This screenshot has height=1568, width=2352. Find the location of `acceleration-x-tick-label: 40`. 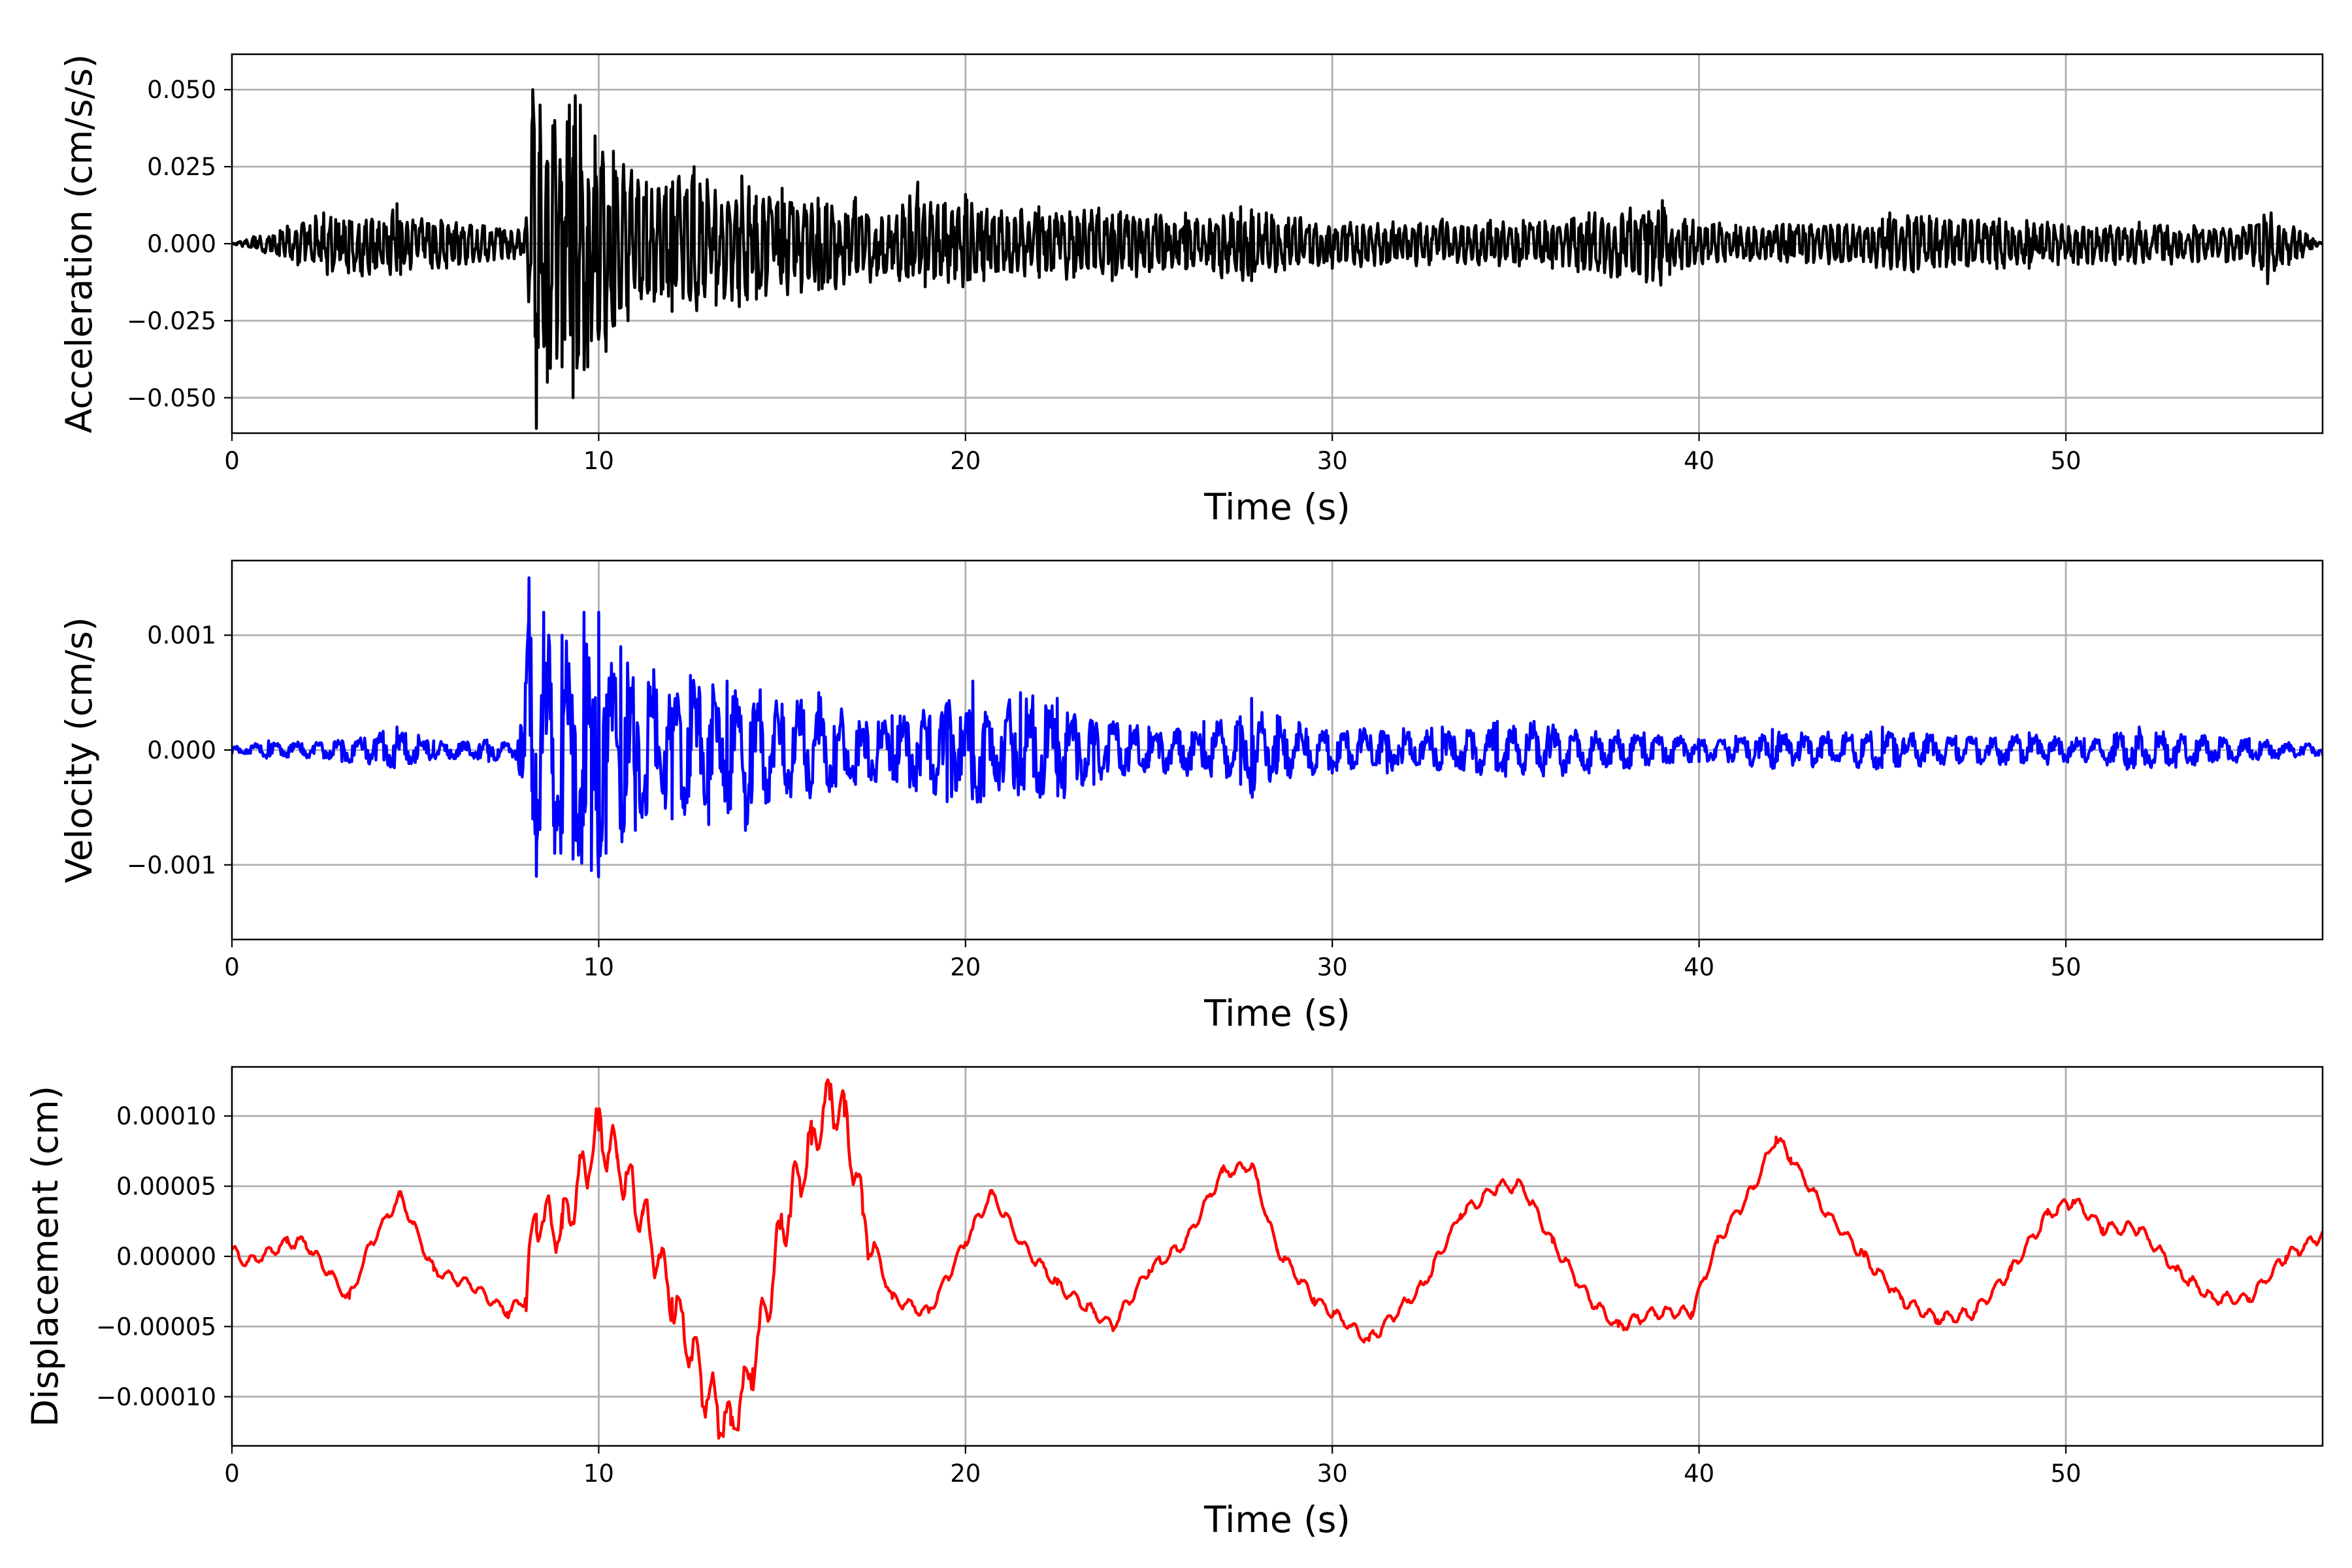

acceleration-x-tick-label: 40 is located at coordinates (1699, 461).